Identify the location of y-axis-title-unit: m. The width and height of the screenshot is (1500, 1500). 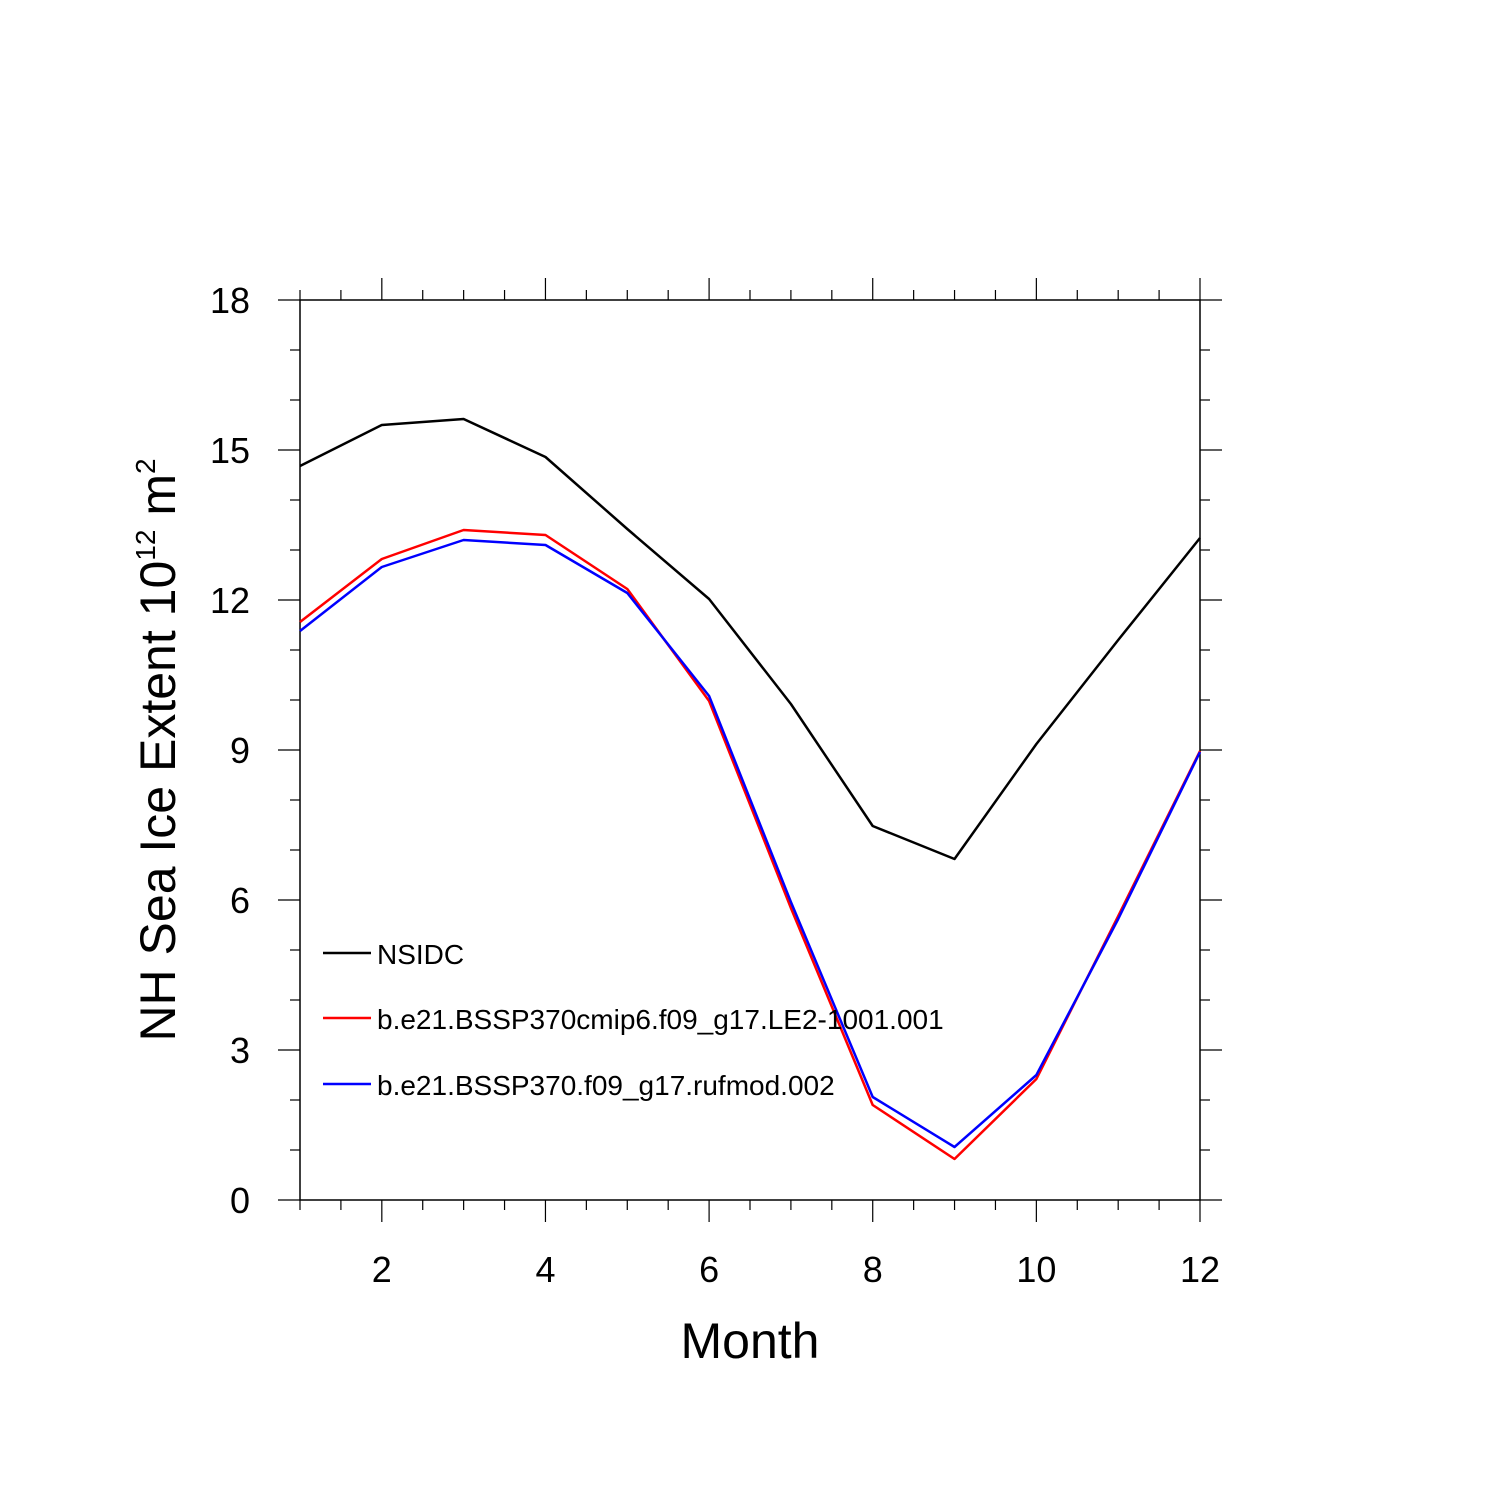
(158, 502).